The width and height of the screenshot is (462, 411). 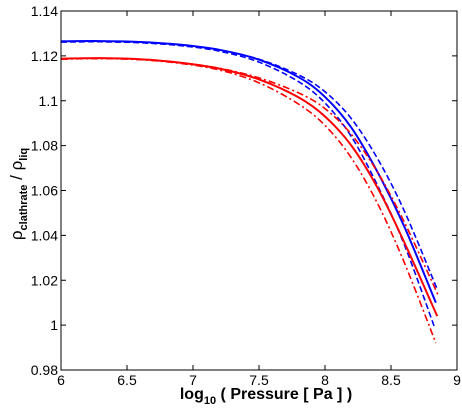 I want to click on x-tick-label: 6.5, so click(x=127, y=380).